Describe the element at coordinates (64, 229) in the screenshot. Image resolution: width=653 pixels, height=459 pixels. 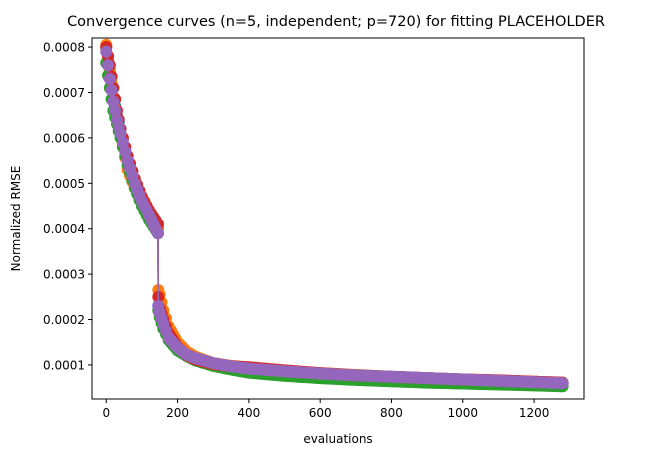
I see `y-tick-label: 0.0004` at that location.